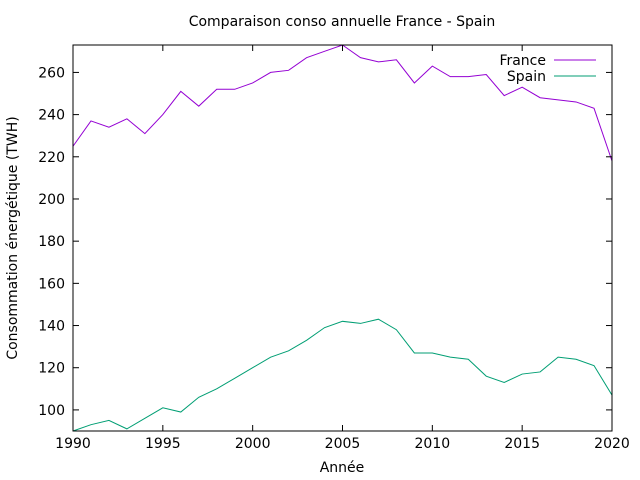 Image resolution: width=640 pixels, height=480 pixels. Describe the element at coordinates (51, 284) in the screenshot. I see `y-tick-label: 160` at that location.